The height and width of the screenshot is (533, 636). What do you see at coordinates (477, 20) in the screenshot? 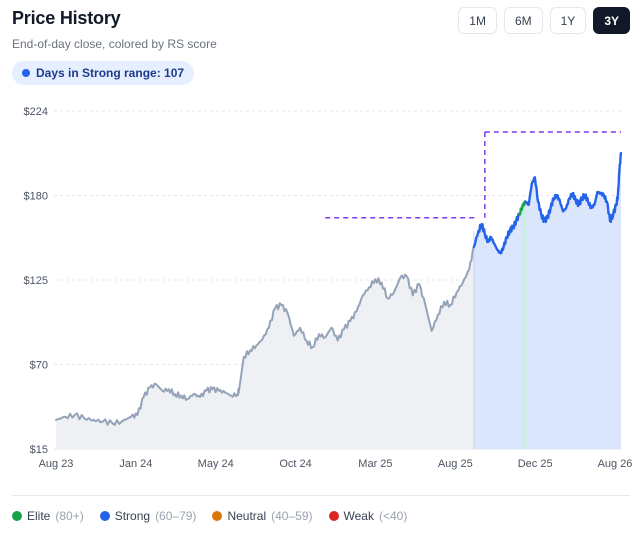
I see `range-button-1m: 1M` at bounding box center [477, 20].